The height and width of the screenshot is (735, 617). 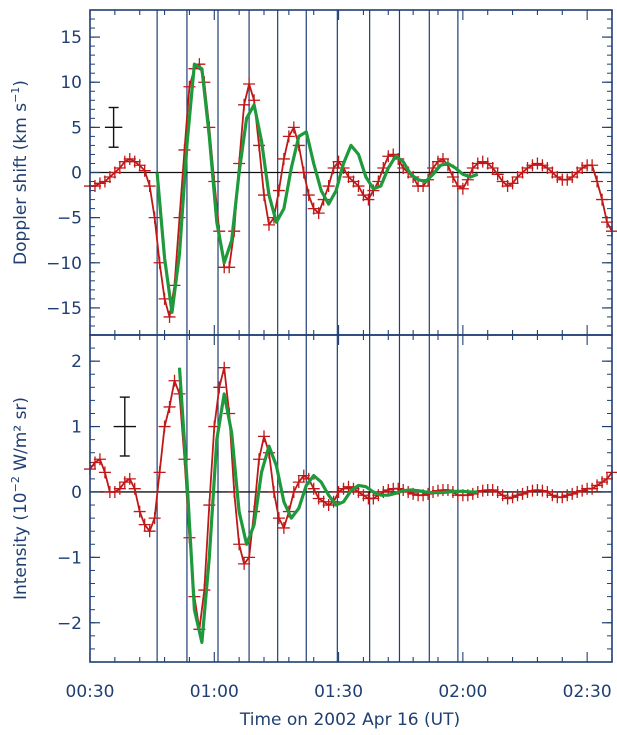 What do you see at coordinates (71, 83) in the screenshot?
I see `doppler-ytick-label: 10` at bounding box center [71, 83].